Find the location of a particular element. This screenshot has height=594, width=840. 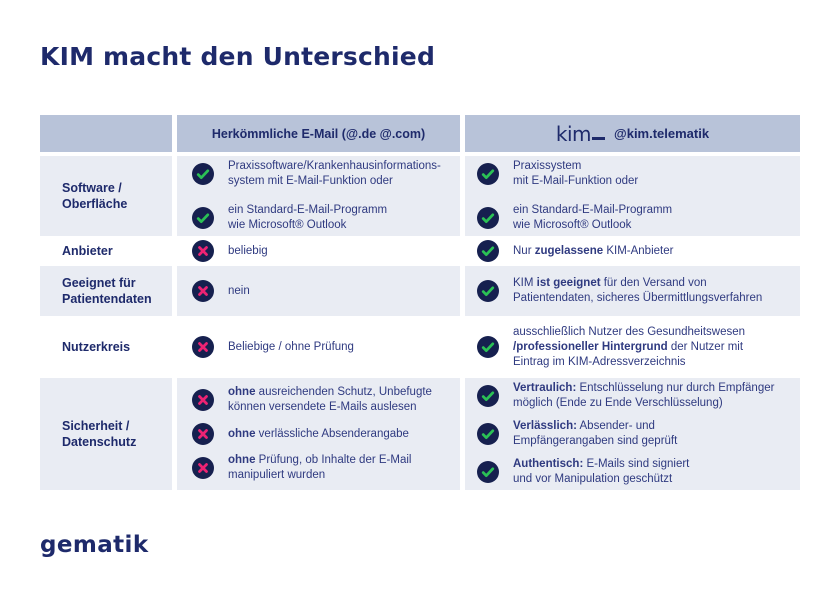

row-label: Sicherheit / Datenschutz is located at coordinates (99, 434).